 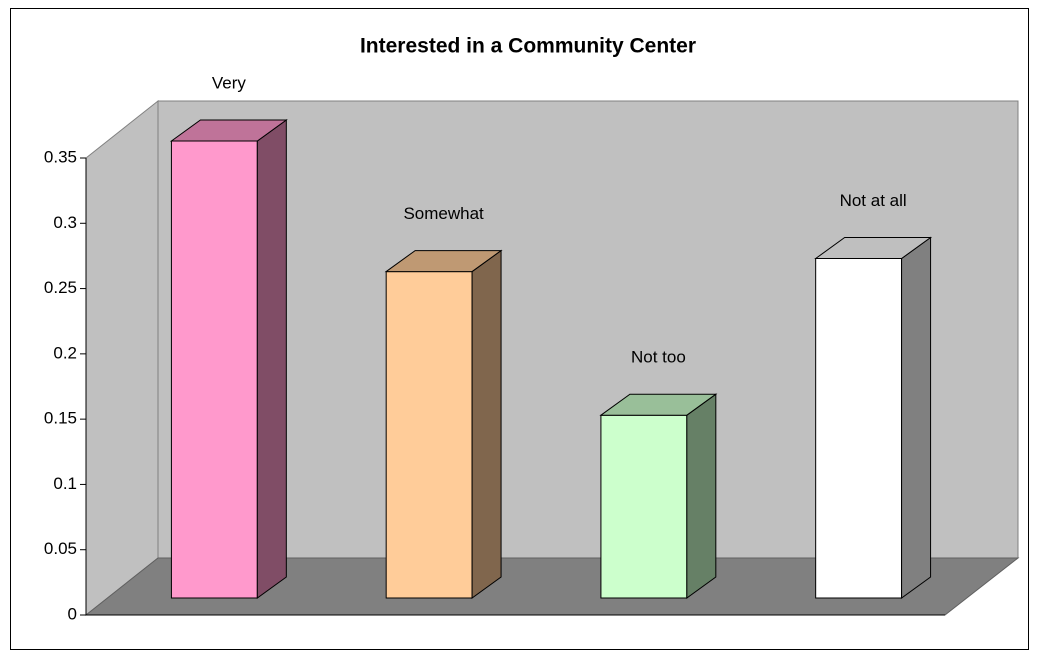 I want to click on bar-label: Somewhat, so click(x=443, y=213).